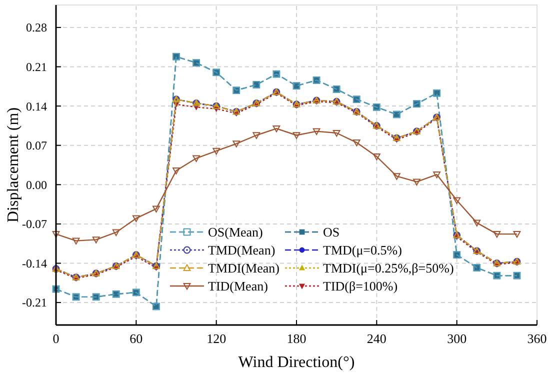  I want to click on y-tick-label: 0.00, so click(36, 185).